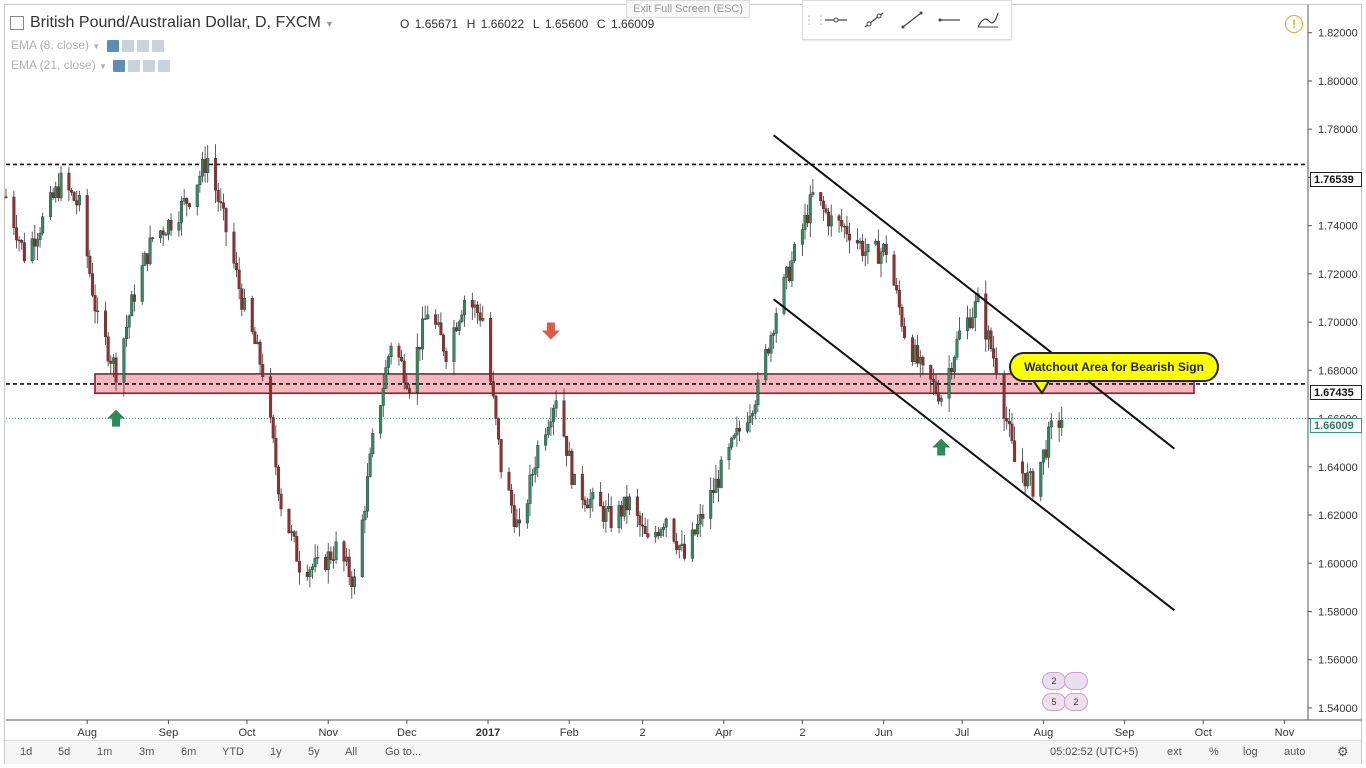 The image size is (1366, 768). Describe the element at coordinates (147, 752) in the screenshot. I see `timeframe-3m: 3m` at that location.